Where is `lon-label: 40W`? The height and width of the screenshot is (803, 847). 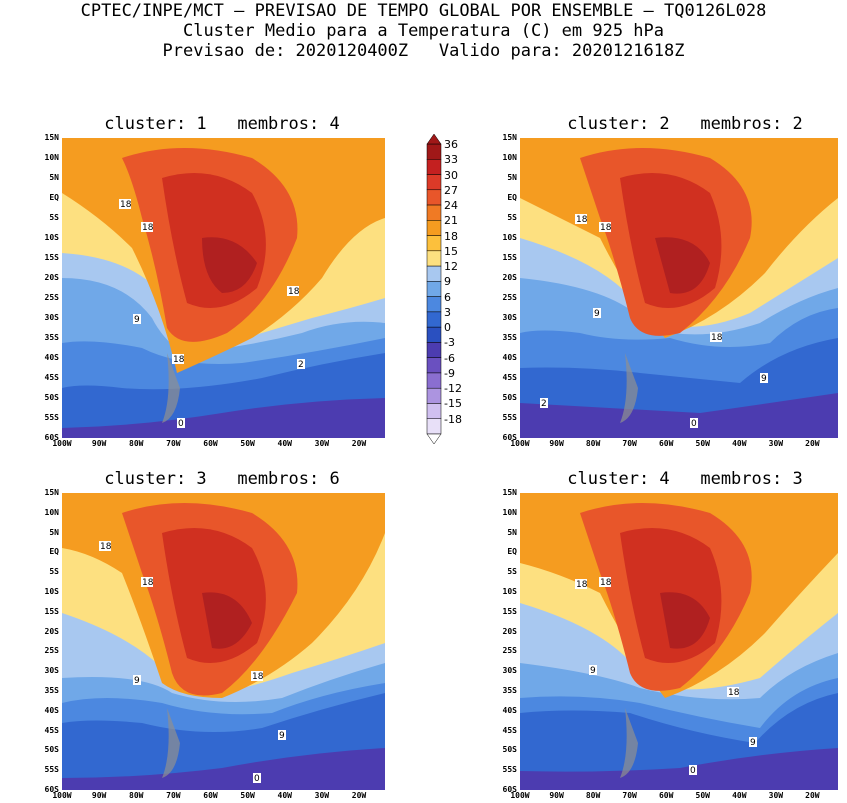
lon-label: 40W is located at coordinates (284, 443).